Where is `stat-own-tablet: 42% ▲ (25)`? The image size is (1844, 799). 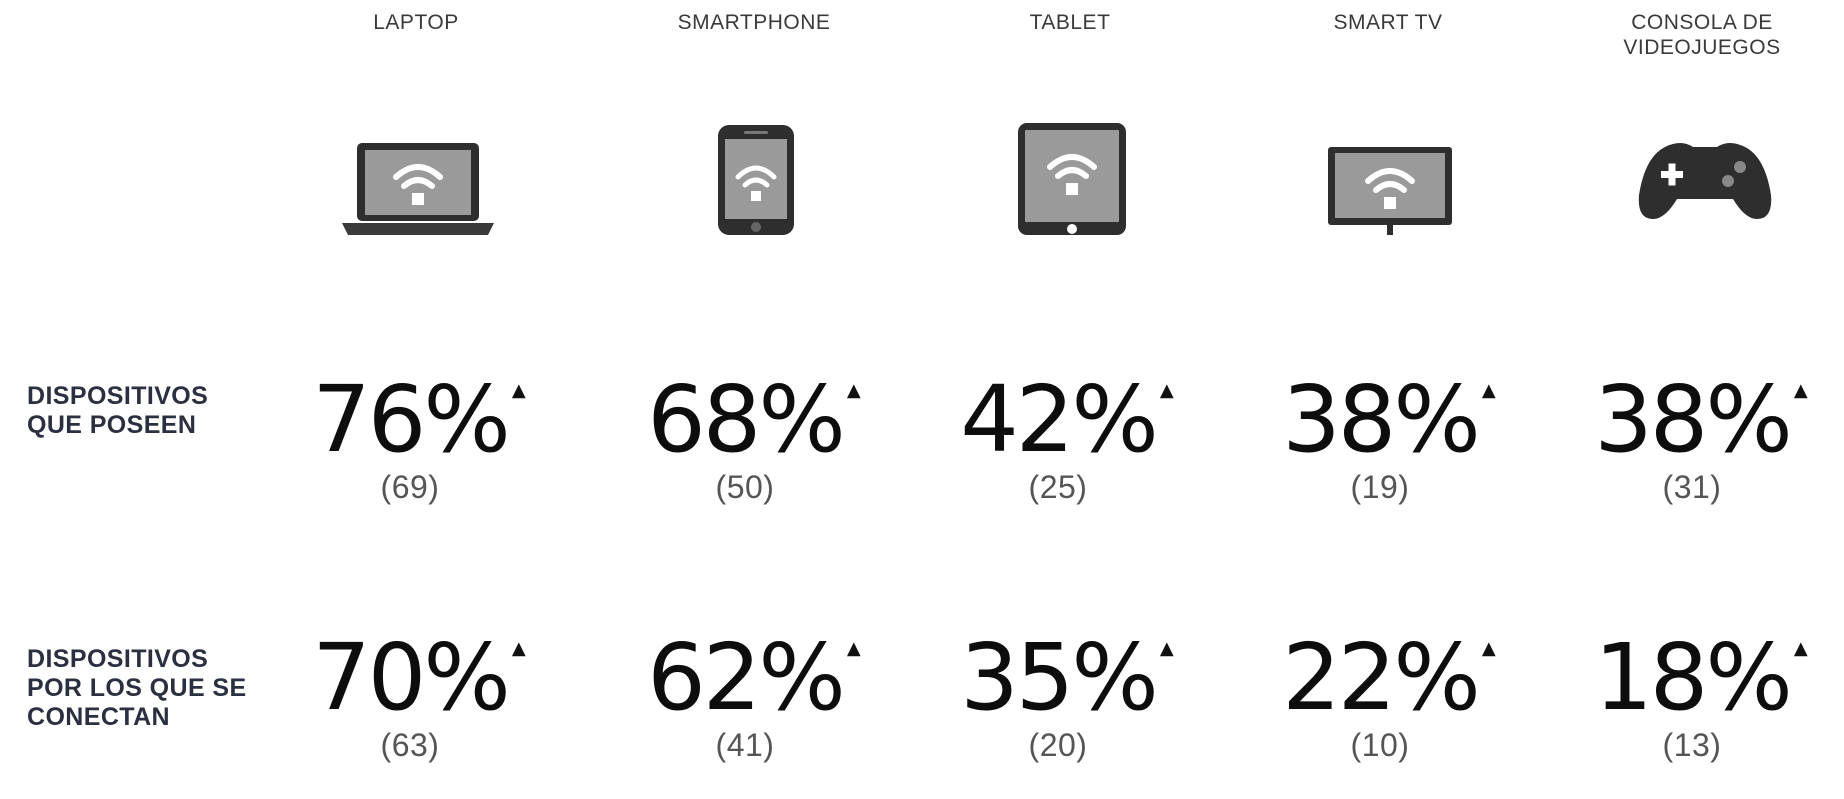
stat-own-tablet: 42% ▲ (25) is located at coordinates (1058, 438).